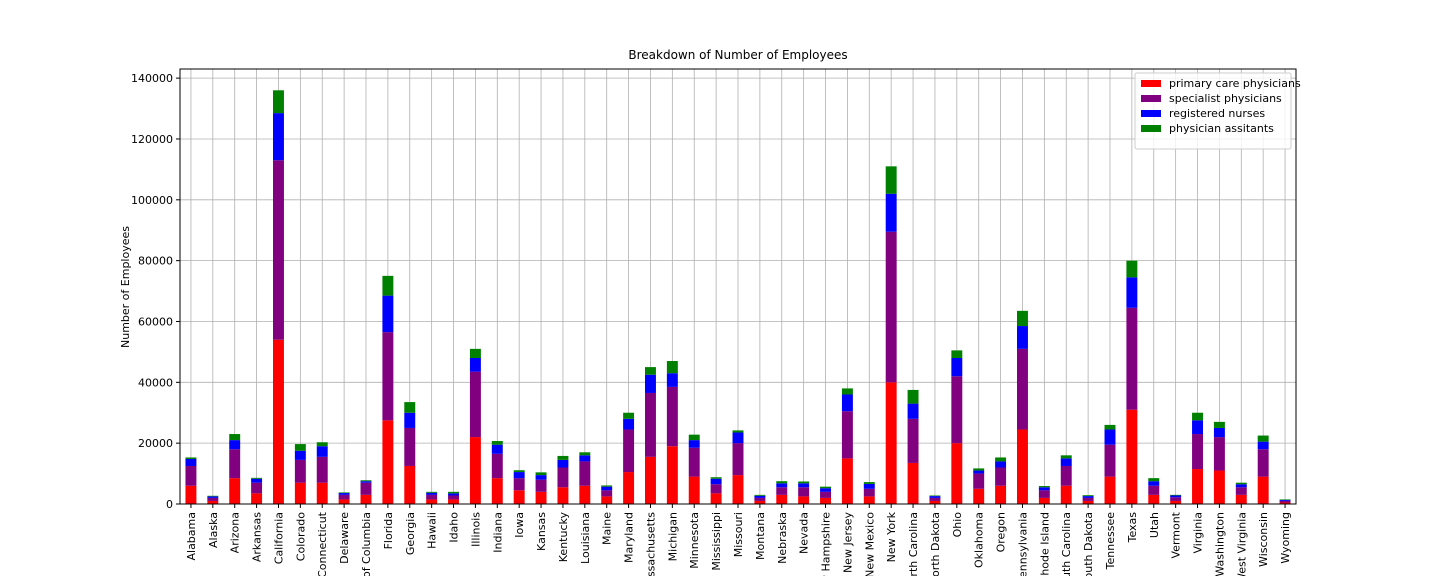  Describe the element at coordinates (1132, 528) in the screenshot. I see `x-tick-label: Texas` at that location.